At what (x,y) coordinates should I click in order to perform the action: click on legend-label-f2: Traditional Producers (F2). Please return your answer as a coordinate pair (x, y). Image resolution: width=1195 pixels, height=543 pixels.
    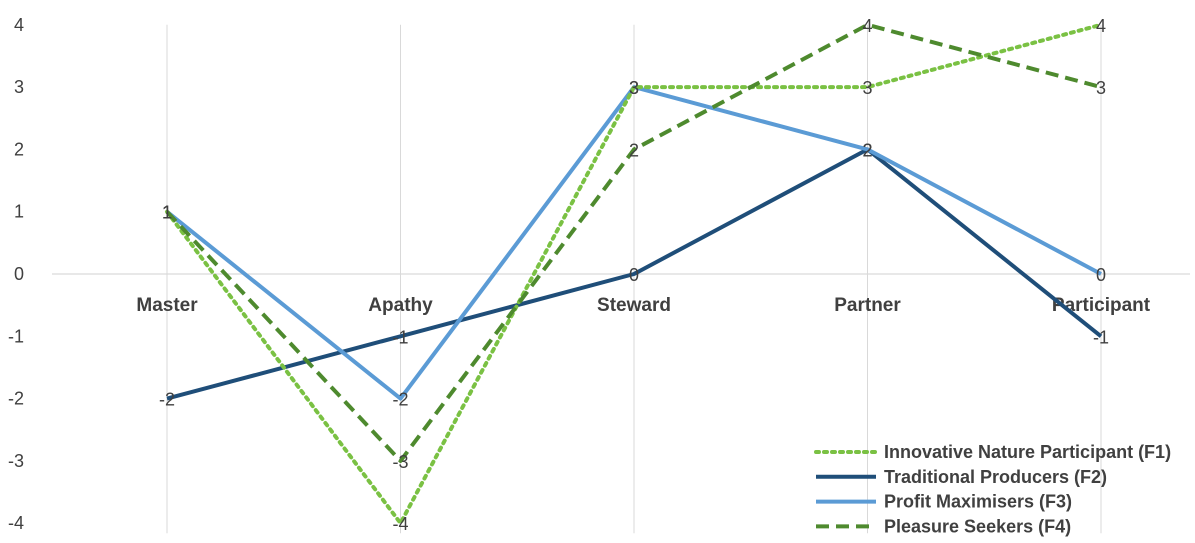
    Looking at the image, I should click on (995, 477).